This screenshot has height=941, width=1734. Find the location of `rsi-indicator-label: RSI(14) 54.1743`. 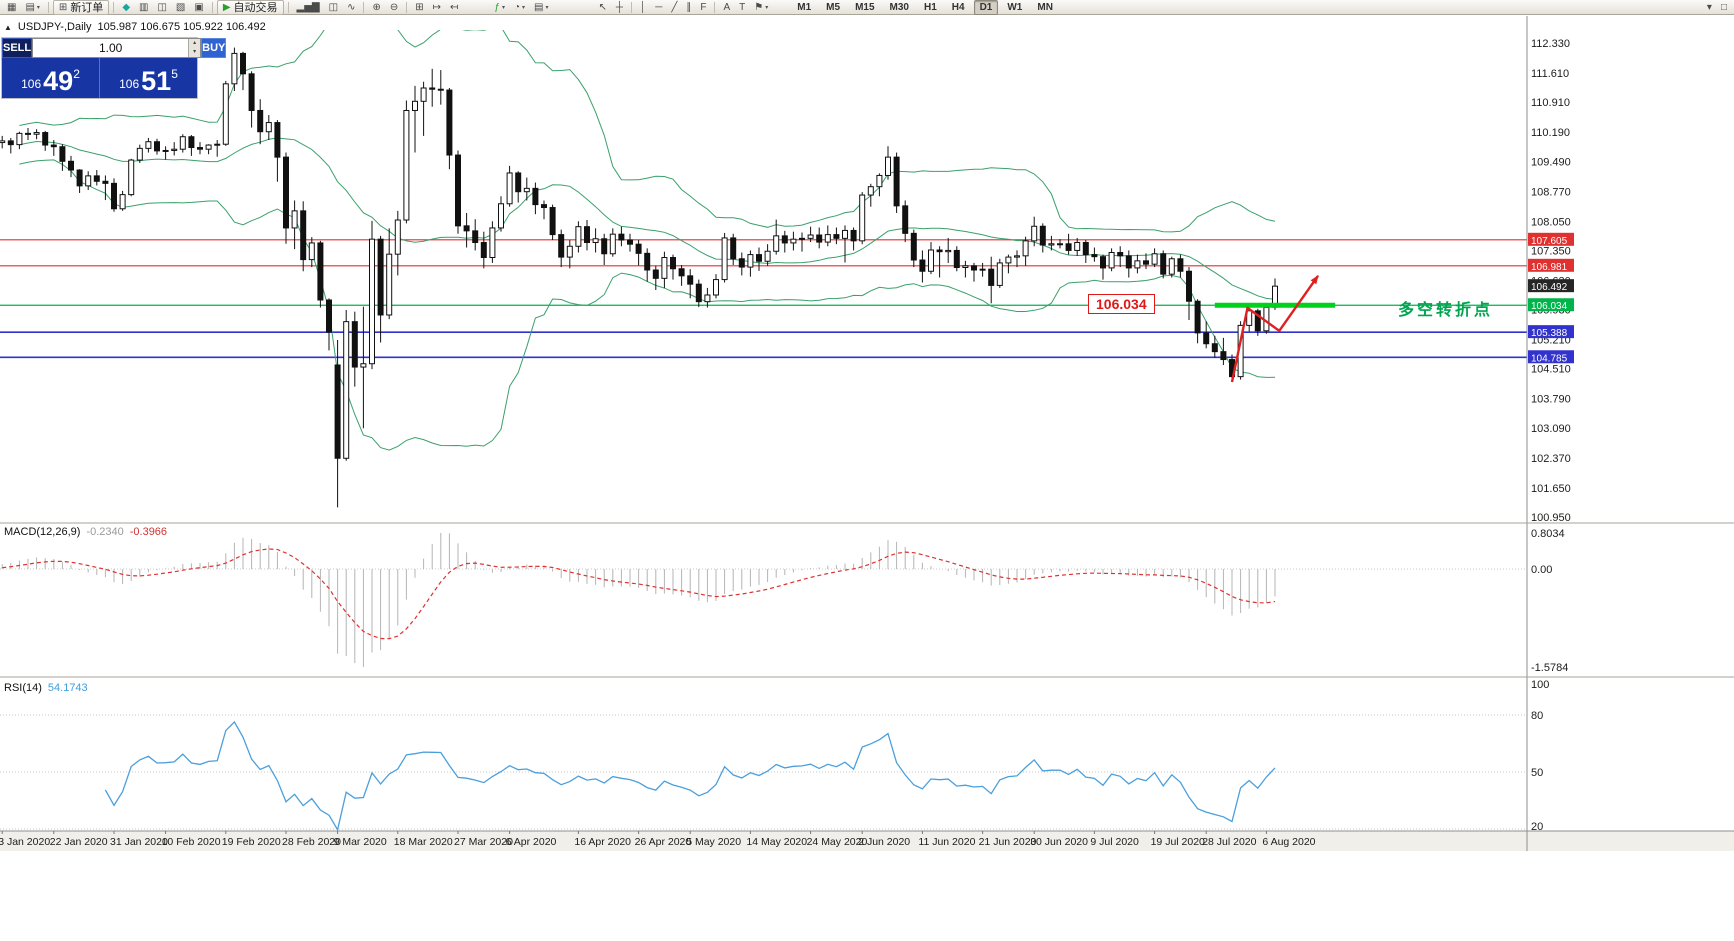

rsi-indicator-label: RSI(14) 54.1743 is located at coordinates (46, 688).